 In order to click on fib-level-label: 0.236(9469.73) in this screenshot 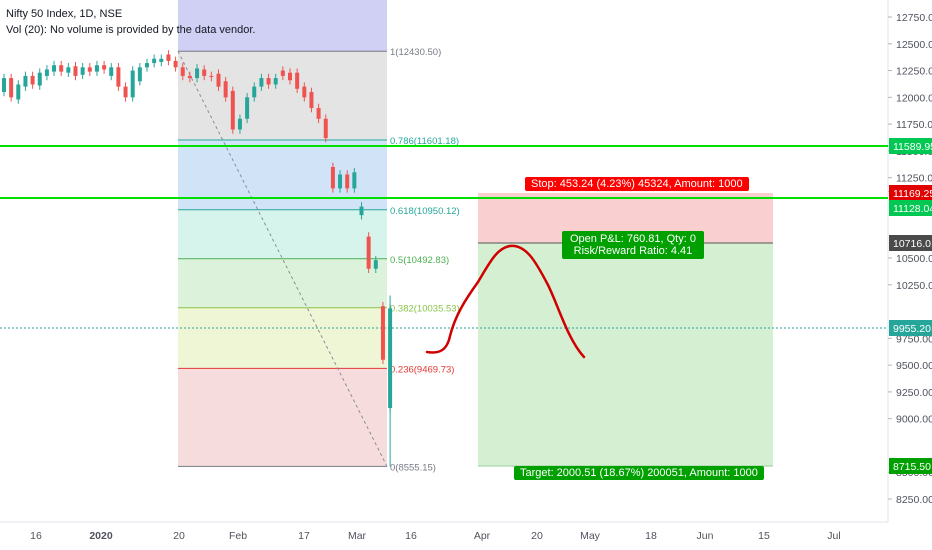, I will do `click(422, 369)`.